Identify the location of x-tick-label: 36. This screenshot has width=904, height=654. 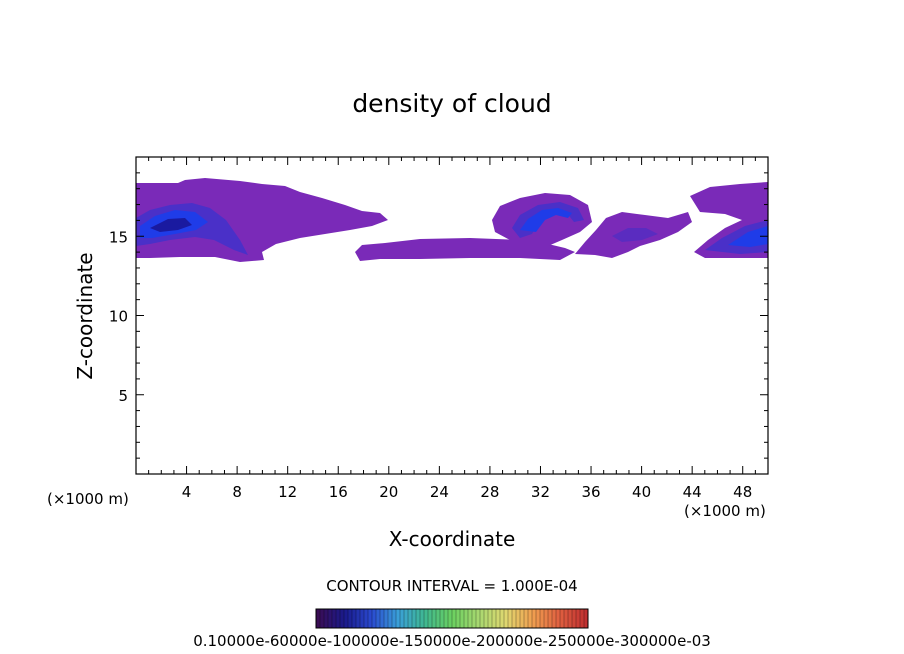
(590, 492).